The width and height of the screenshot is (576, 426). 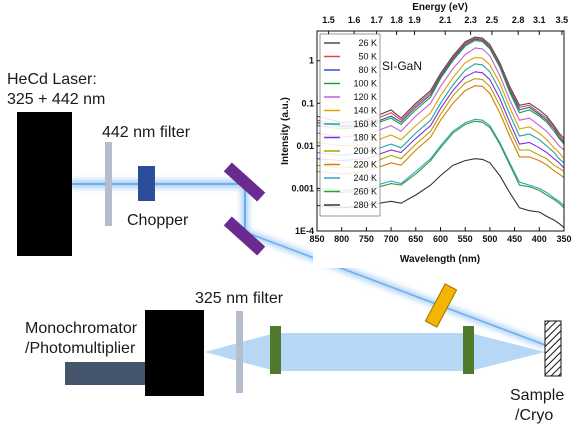 What do you see at coordinates (80, 348) in the screenshot?
I see `monochromator-label-line2: /Photomultiplier` at bounding box center [80, 348].